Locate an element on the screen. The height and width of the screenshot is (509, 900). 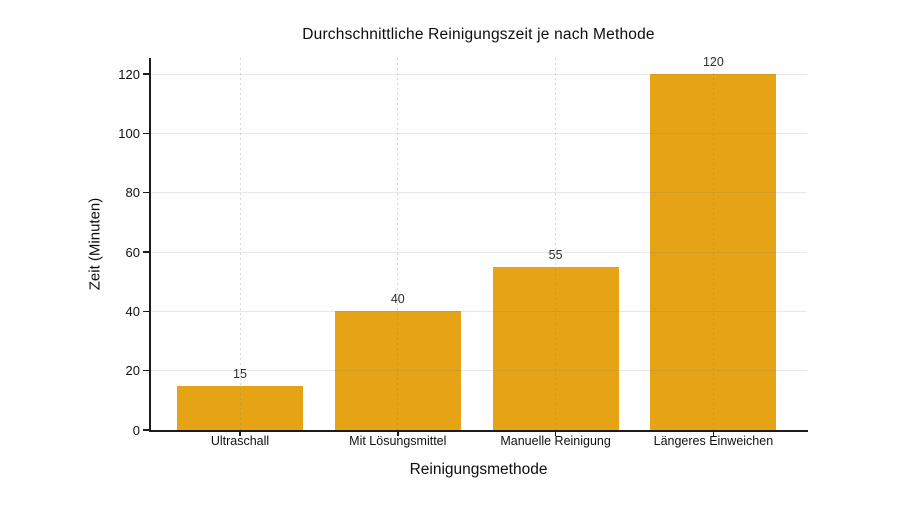
x-tick-mit-losungsmittel is located at coordinates (398, 433).